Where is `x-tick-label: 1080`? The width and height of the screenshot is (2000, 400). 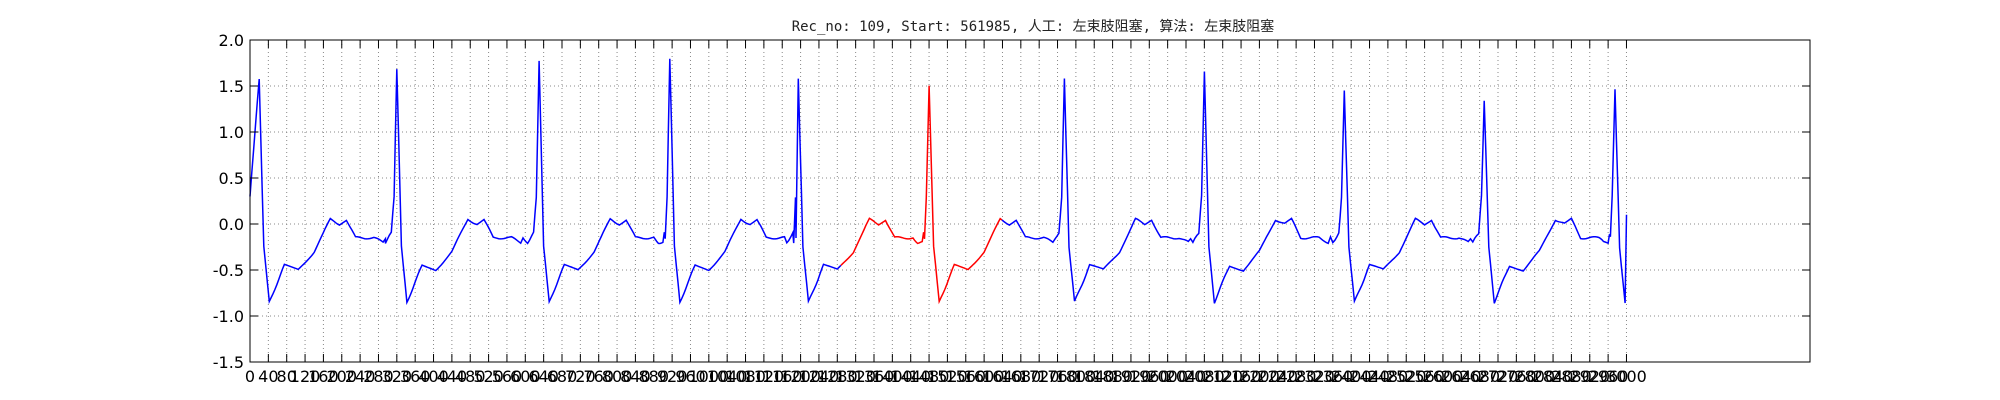 x-tick-label: 1080 is located at coordinates (745, 376).